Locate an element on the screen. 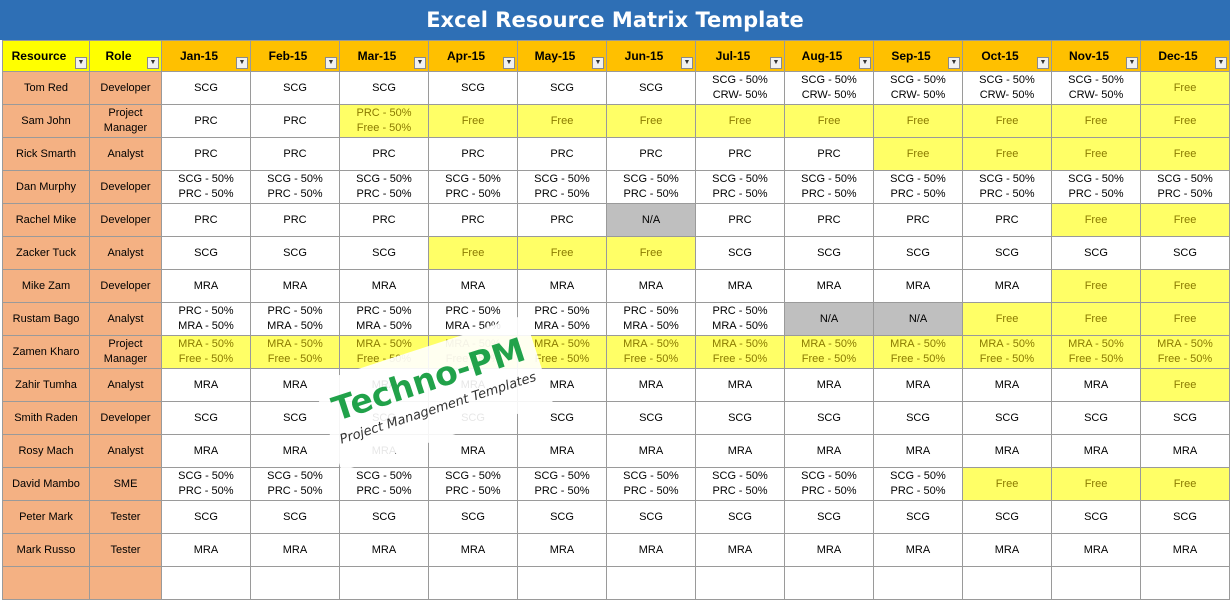 This screenshot has width=1230, height=600. allocation-cell: PRC - 50% Free - 50% is located at coordinates (384, 121).